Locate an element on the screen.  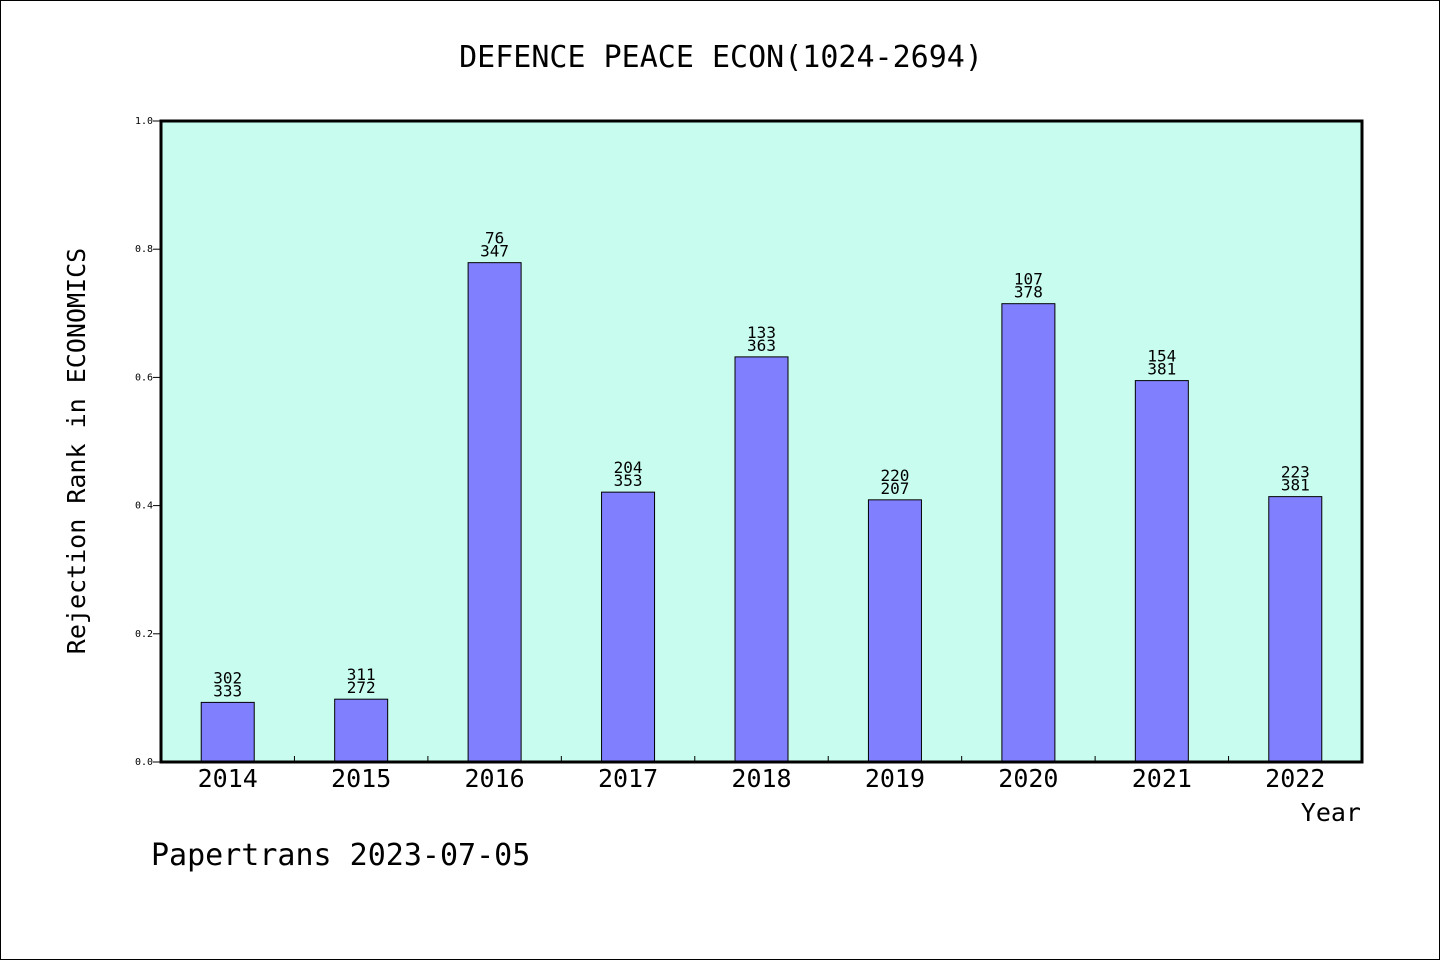
bar-label-bottom: 353 is located at coordinates (628, 480).